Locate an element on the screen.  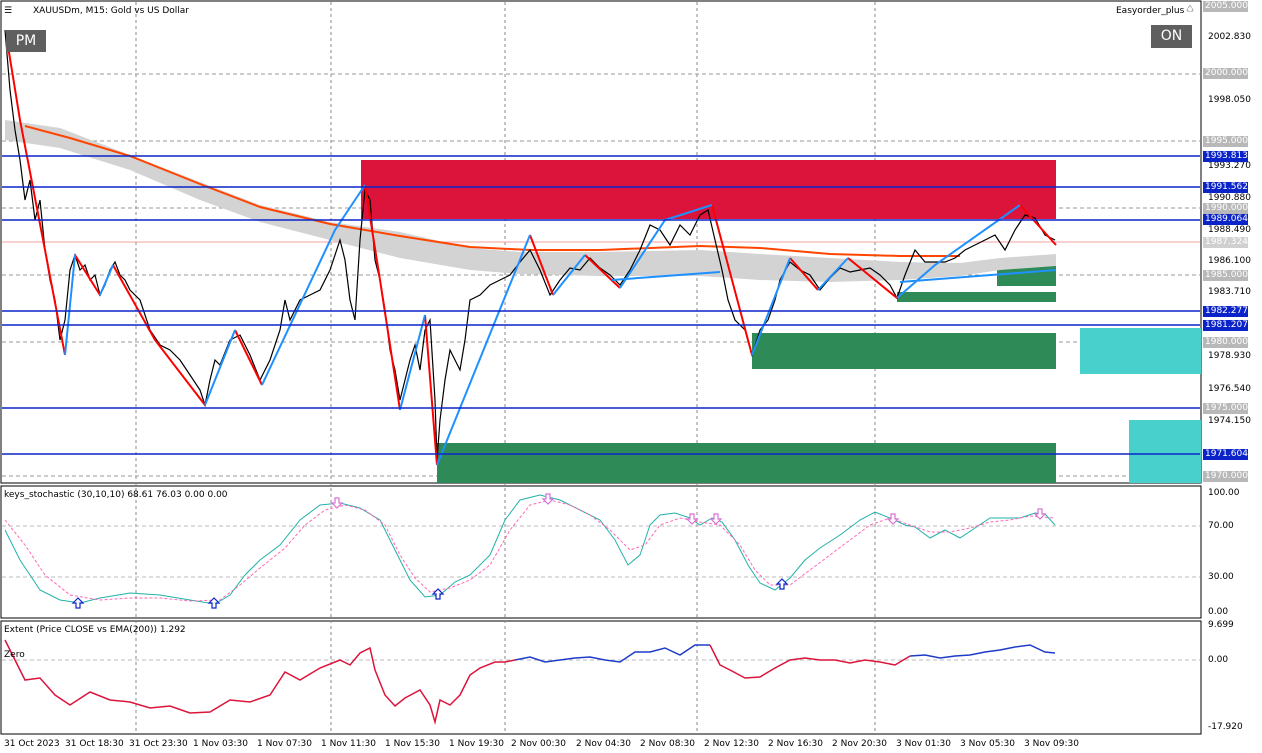
stochastic-axis-label: 0.00 is located at coordinates (1218, 612).